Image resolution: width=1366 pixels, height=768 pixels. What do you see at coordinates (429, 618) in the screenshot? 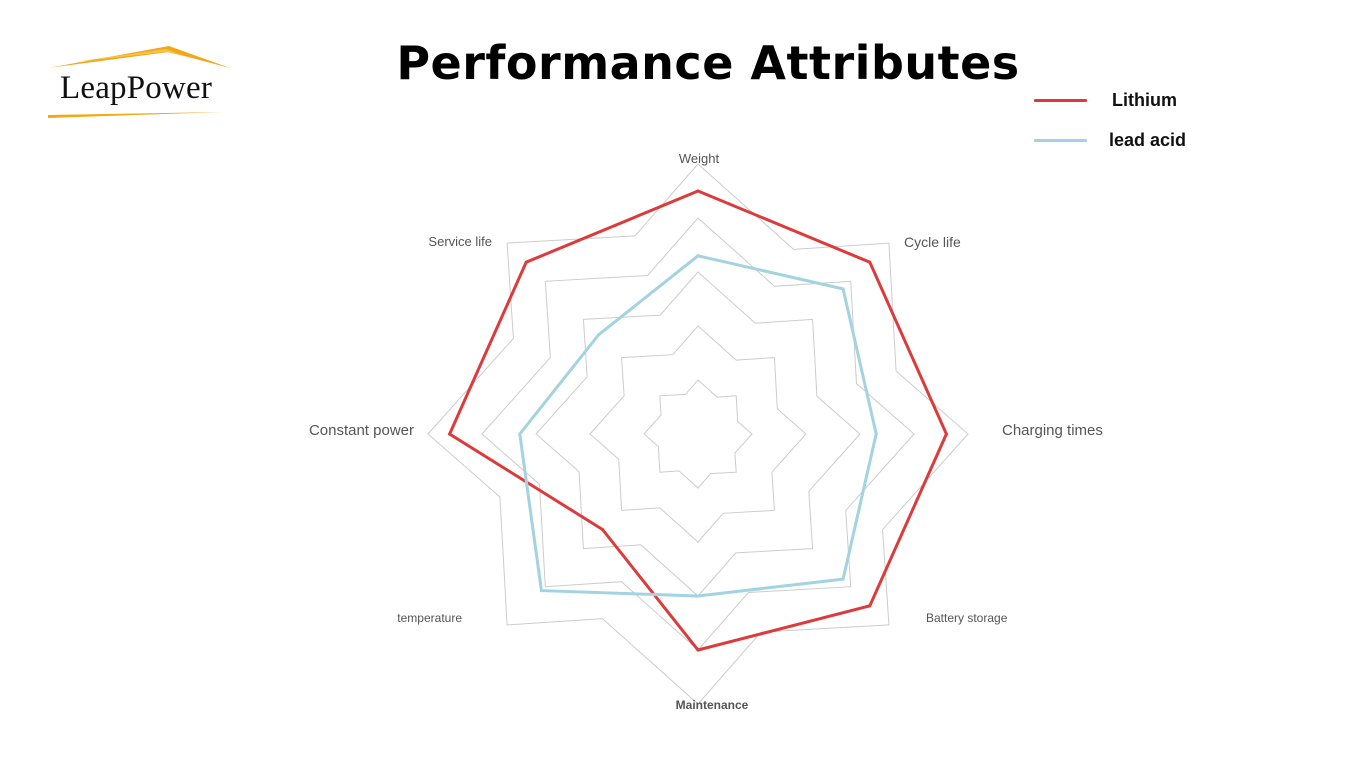
I see `axis-label-temperature: temperature` at bounding box center [429, 618].